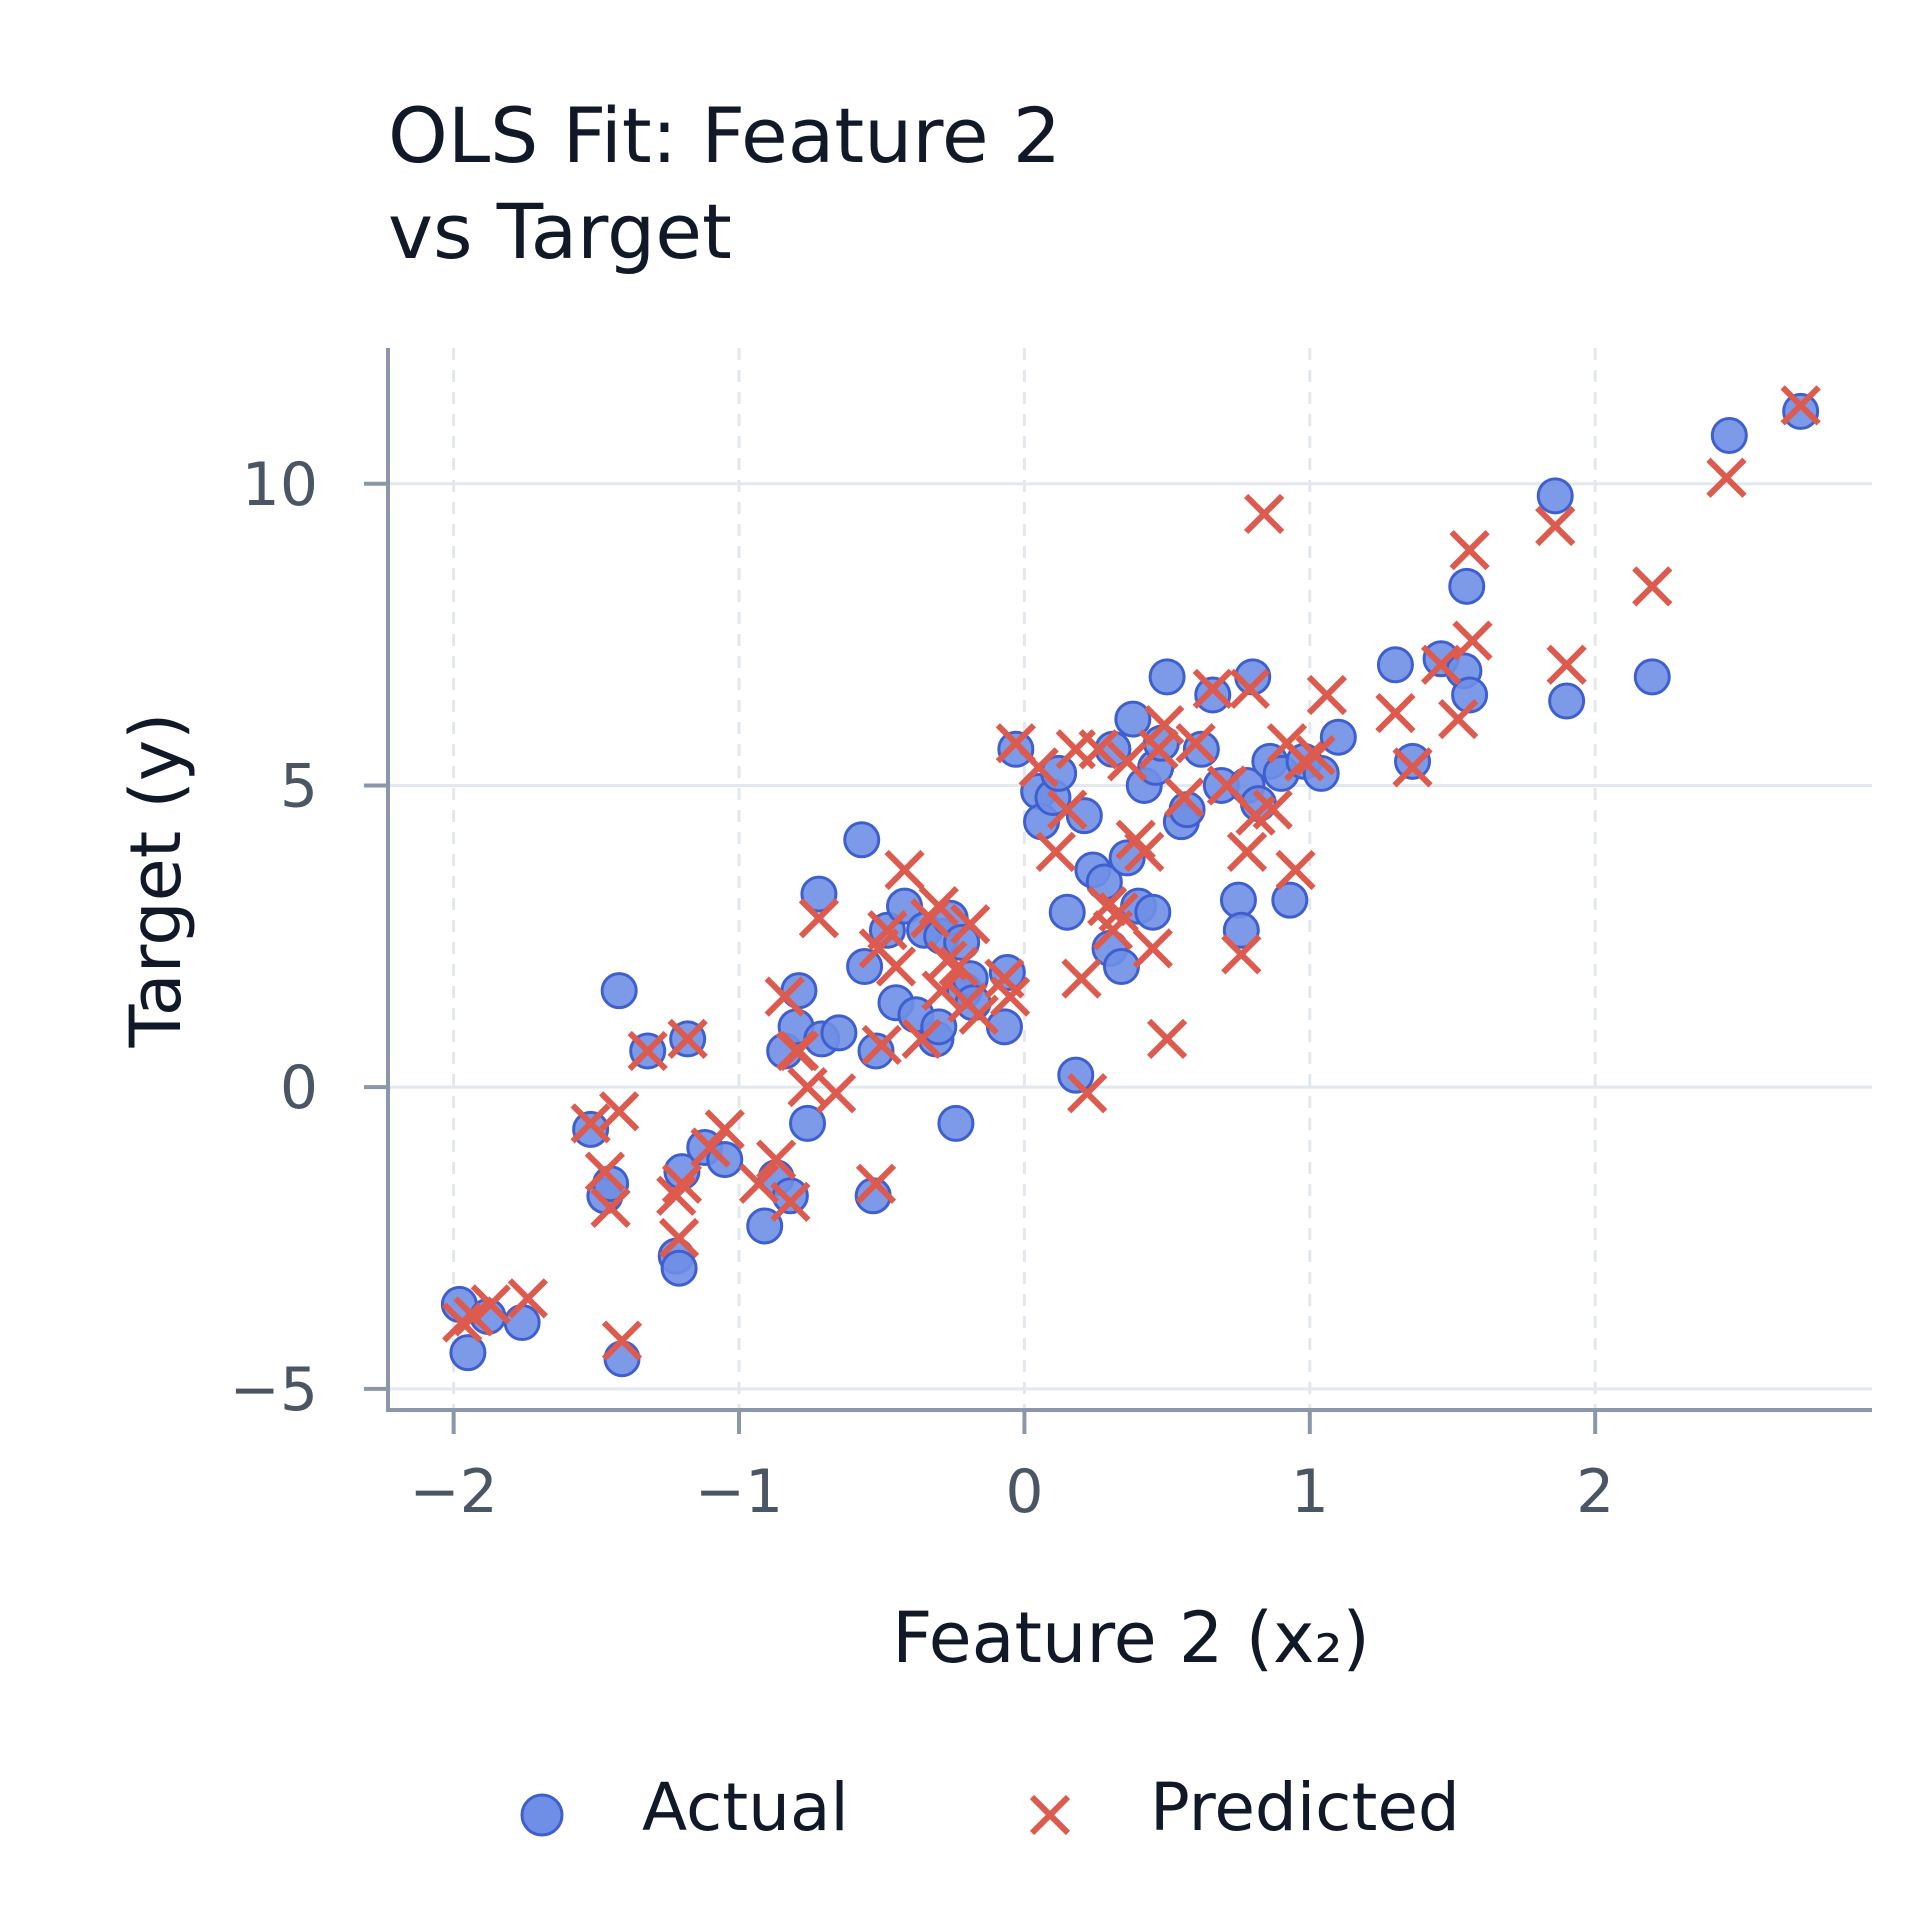  Describe the element at coordinates (156, 881) in the screenshot. I see `y-axis-title: Target (y)` at that location.